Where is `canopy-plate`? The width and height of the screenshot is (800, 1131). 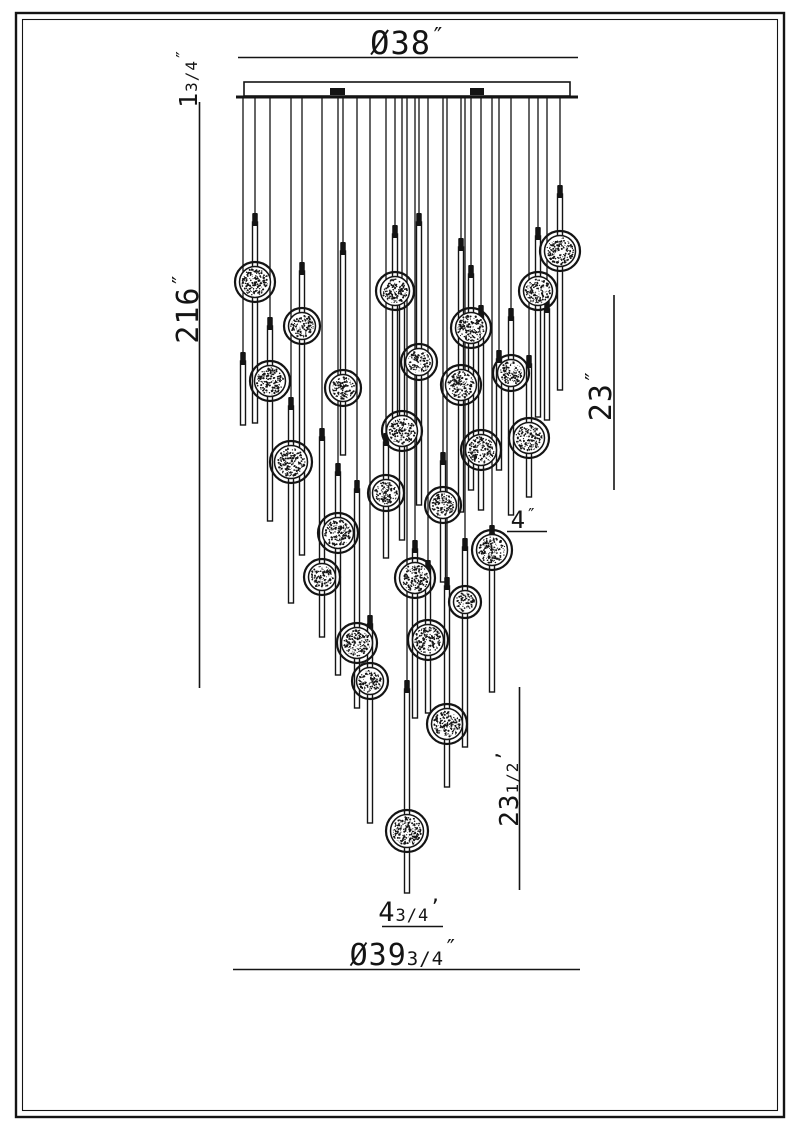 canopy-plate is located at coordinates (407, 89).